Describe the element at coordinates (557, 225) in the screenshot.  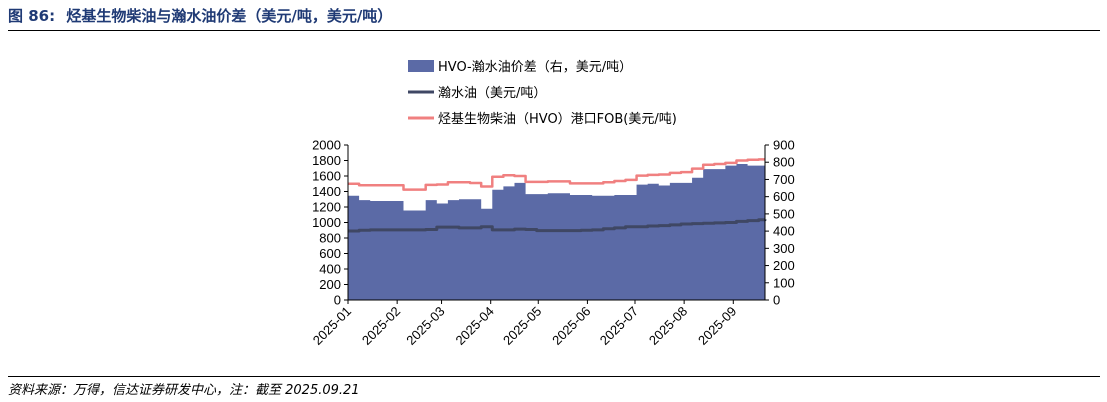
I see `series-line-diesel` at that location.